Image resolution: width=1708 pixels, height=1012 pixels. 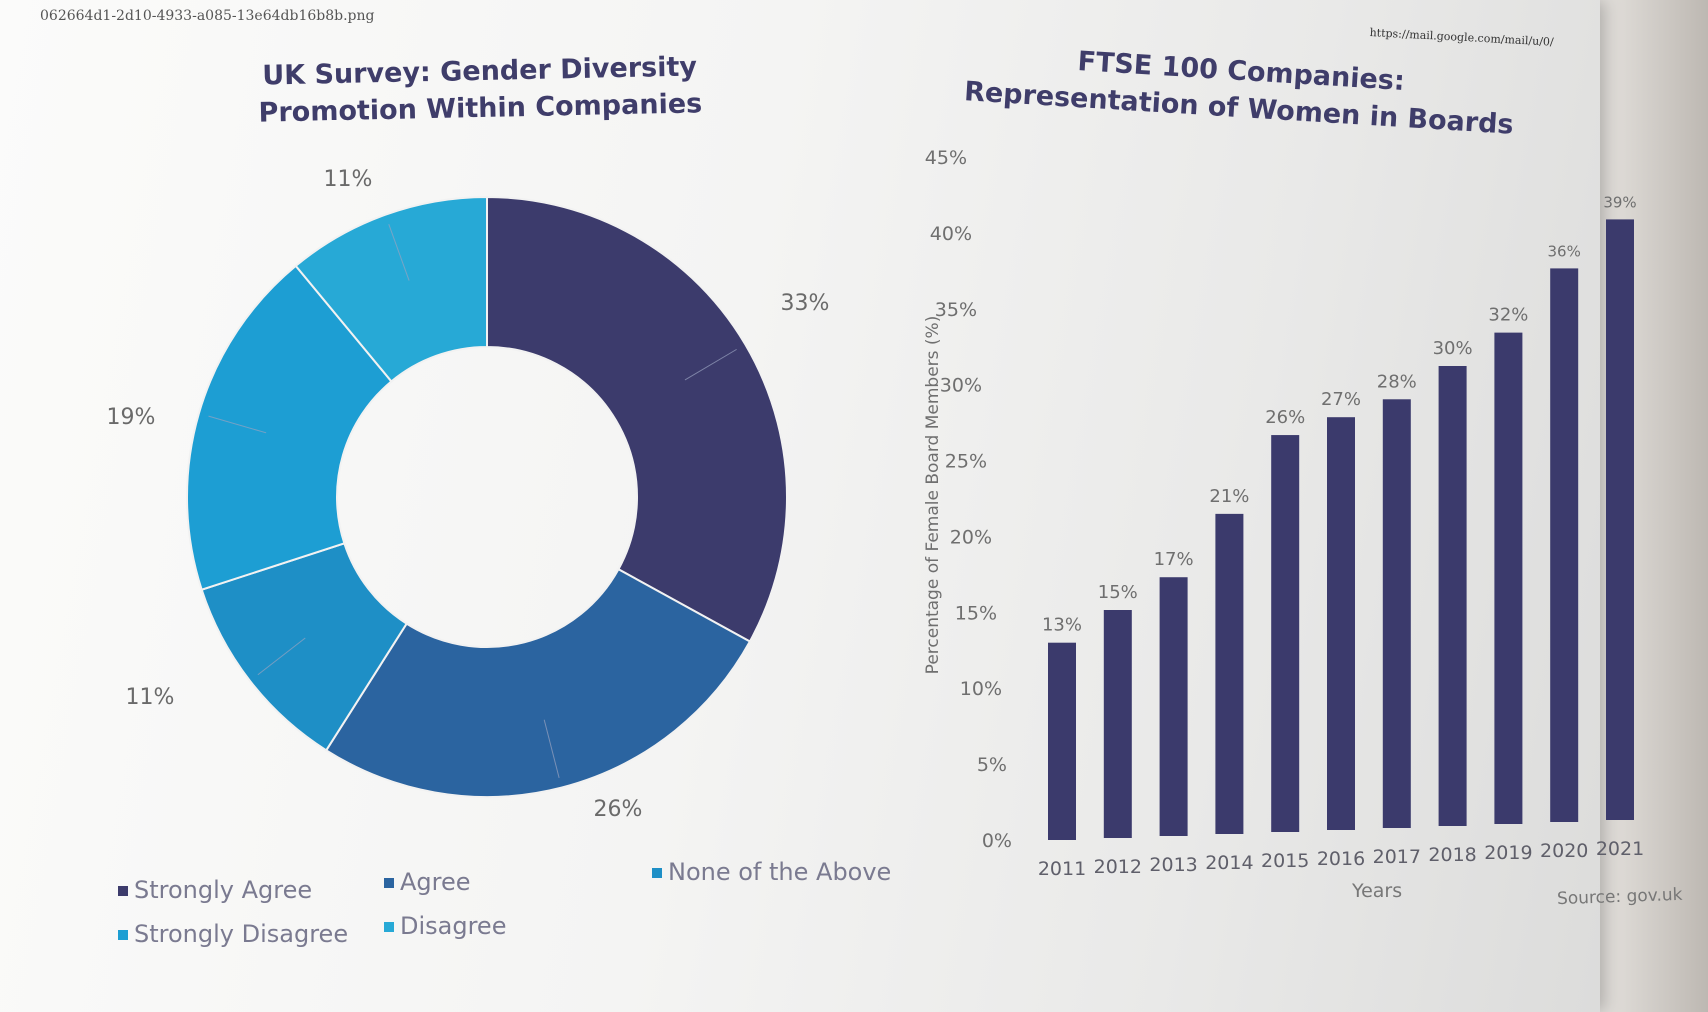 What do you see at coordinates (1062, 869) in the screenshot?
I see `x-tick-label: 2011` at bounding box center [1062, 869].